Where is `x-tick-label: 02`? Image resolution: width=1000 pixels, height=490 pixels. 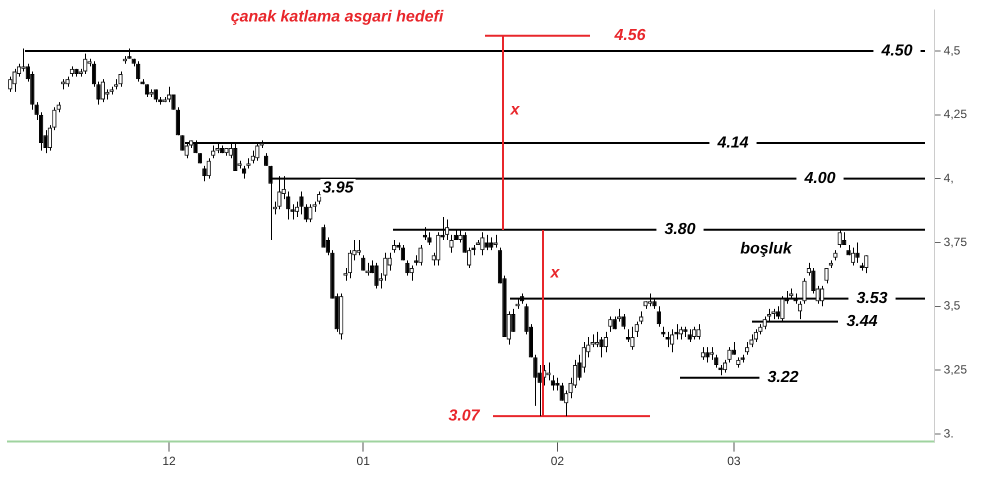
x-tick-label: 02 is located at coordinates (557, 461).